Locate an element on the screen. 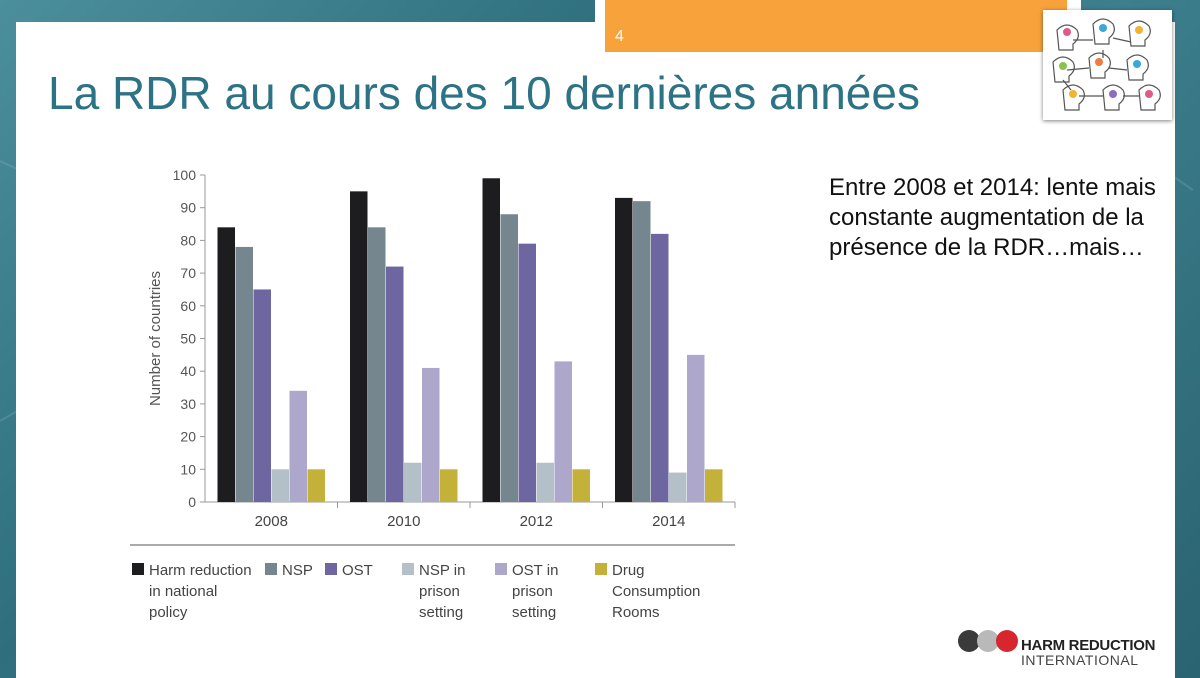  legend-label: policy is located at coordinates (168, 612).